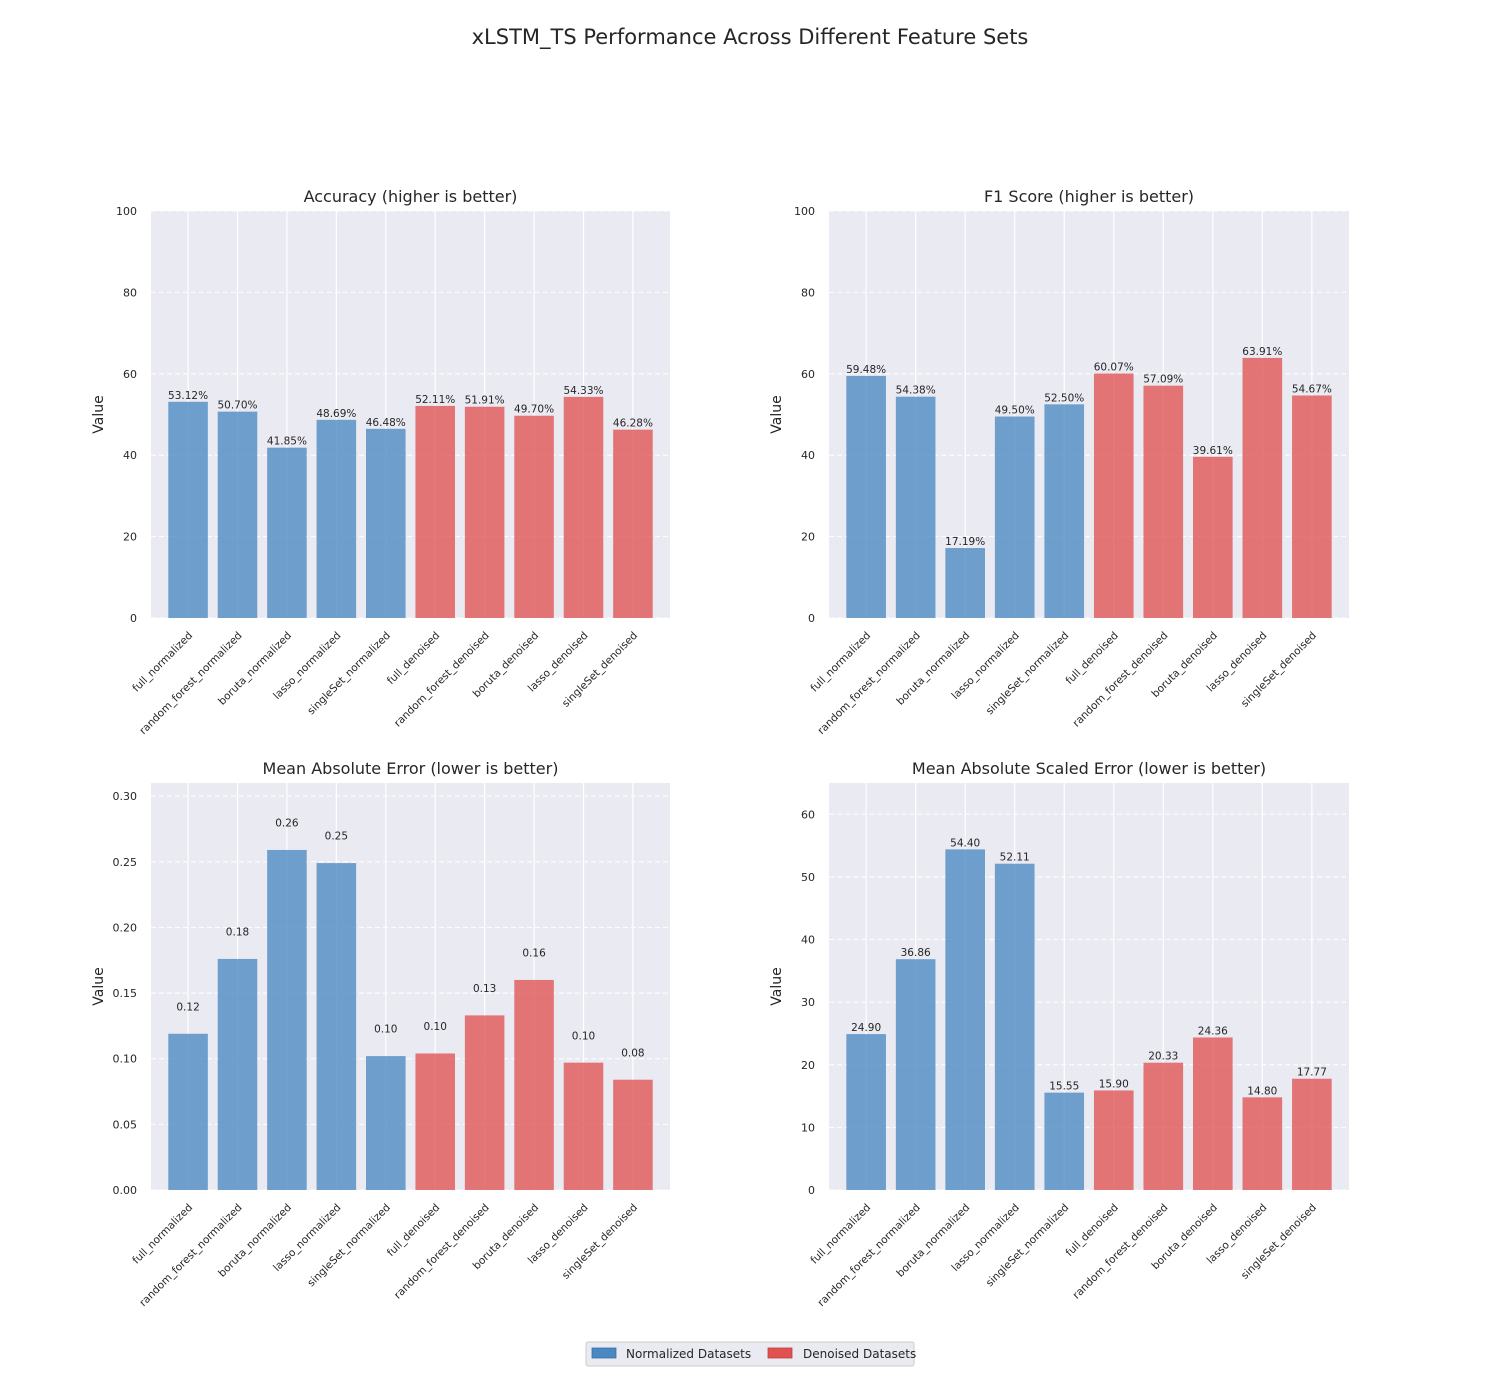 Image resolution: width=1500 pixels, height=1400 pixels. What do you see at coordinates (125, 1059) in the screenshot?
I see `y-tick-label: 0.10` at bounding box center [125, 1059].